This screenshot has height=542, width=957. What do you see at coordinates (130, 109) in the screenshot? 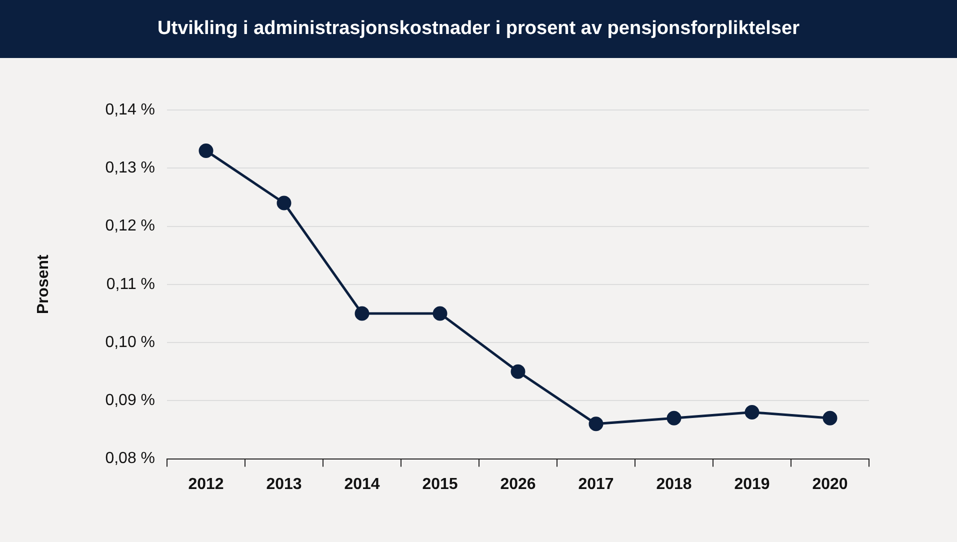
I see `y-tick-label: 0,14 %` at bounding box center [130, 109].